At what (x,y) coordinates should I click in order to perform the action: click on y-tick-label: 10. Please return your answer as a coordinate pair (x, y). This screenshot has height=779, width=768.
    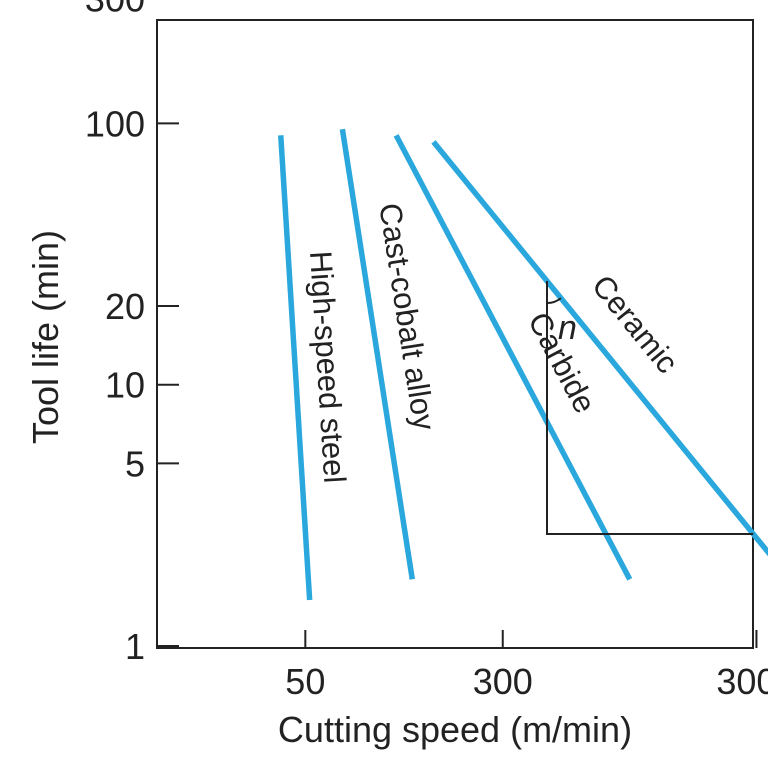
    Looking at the image, I should click on (125, 385).